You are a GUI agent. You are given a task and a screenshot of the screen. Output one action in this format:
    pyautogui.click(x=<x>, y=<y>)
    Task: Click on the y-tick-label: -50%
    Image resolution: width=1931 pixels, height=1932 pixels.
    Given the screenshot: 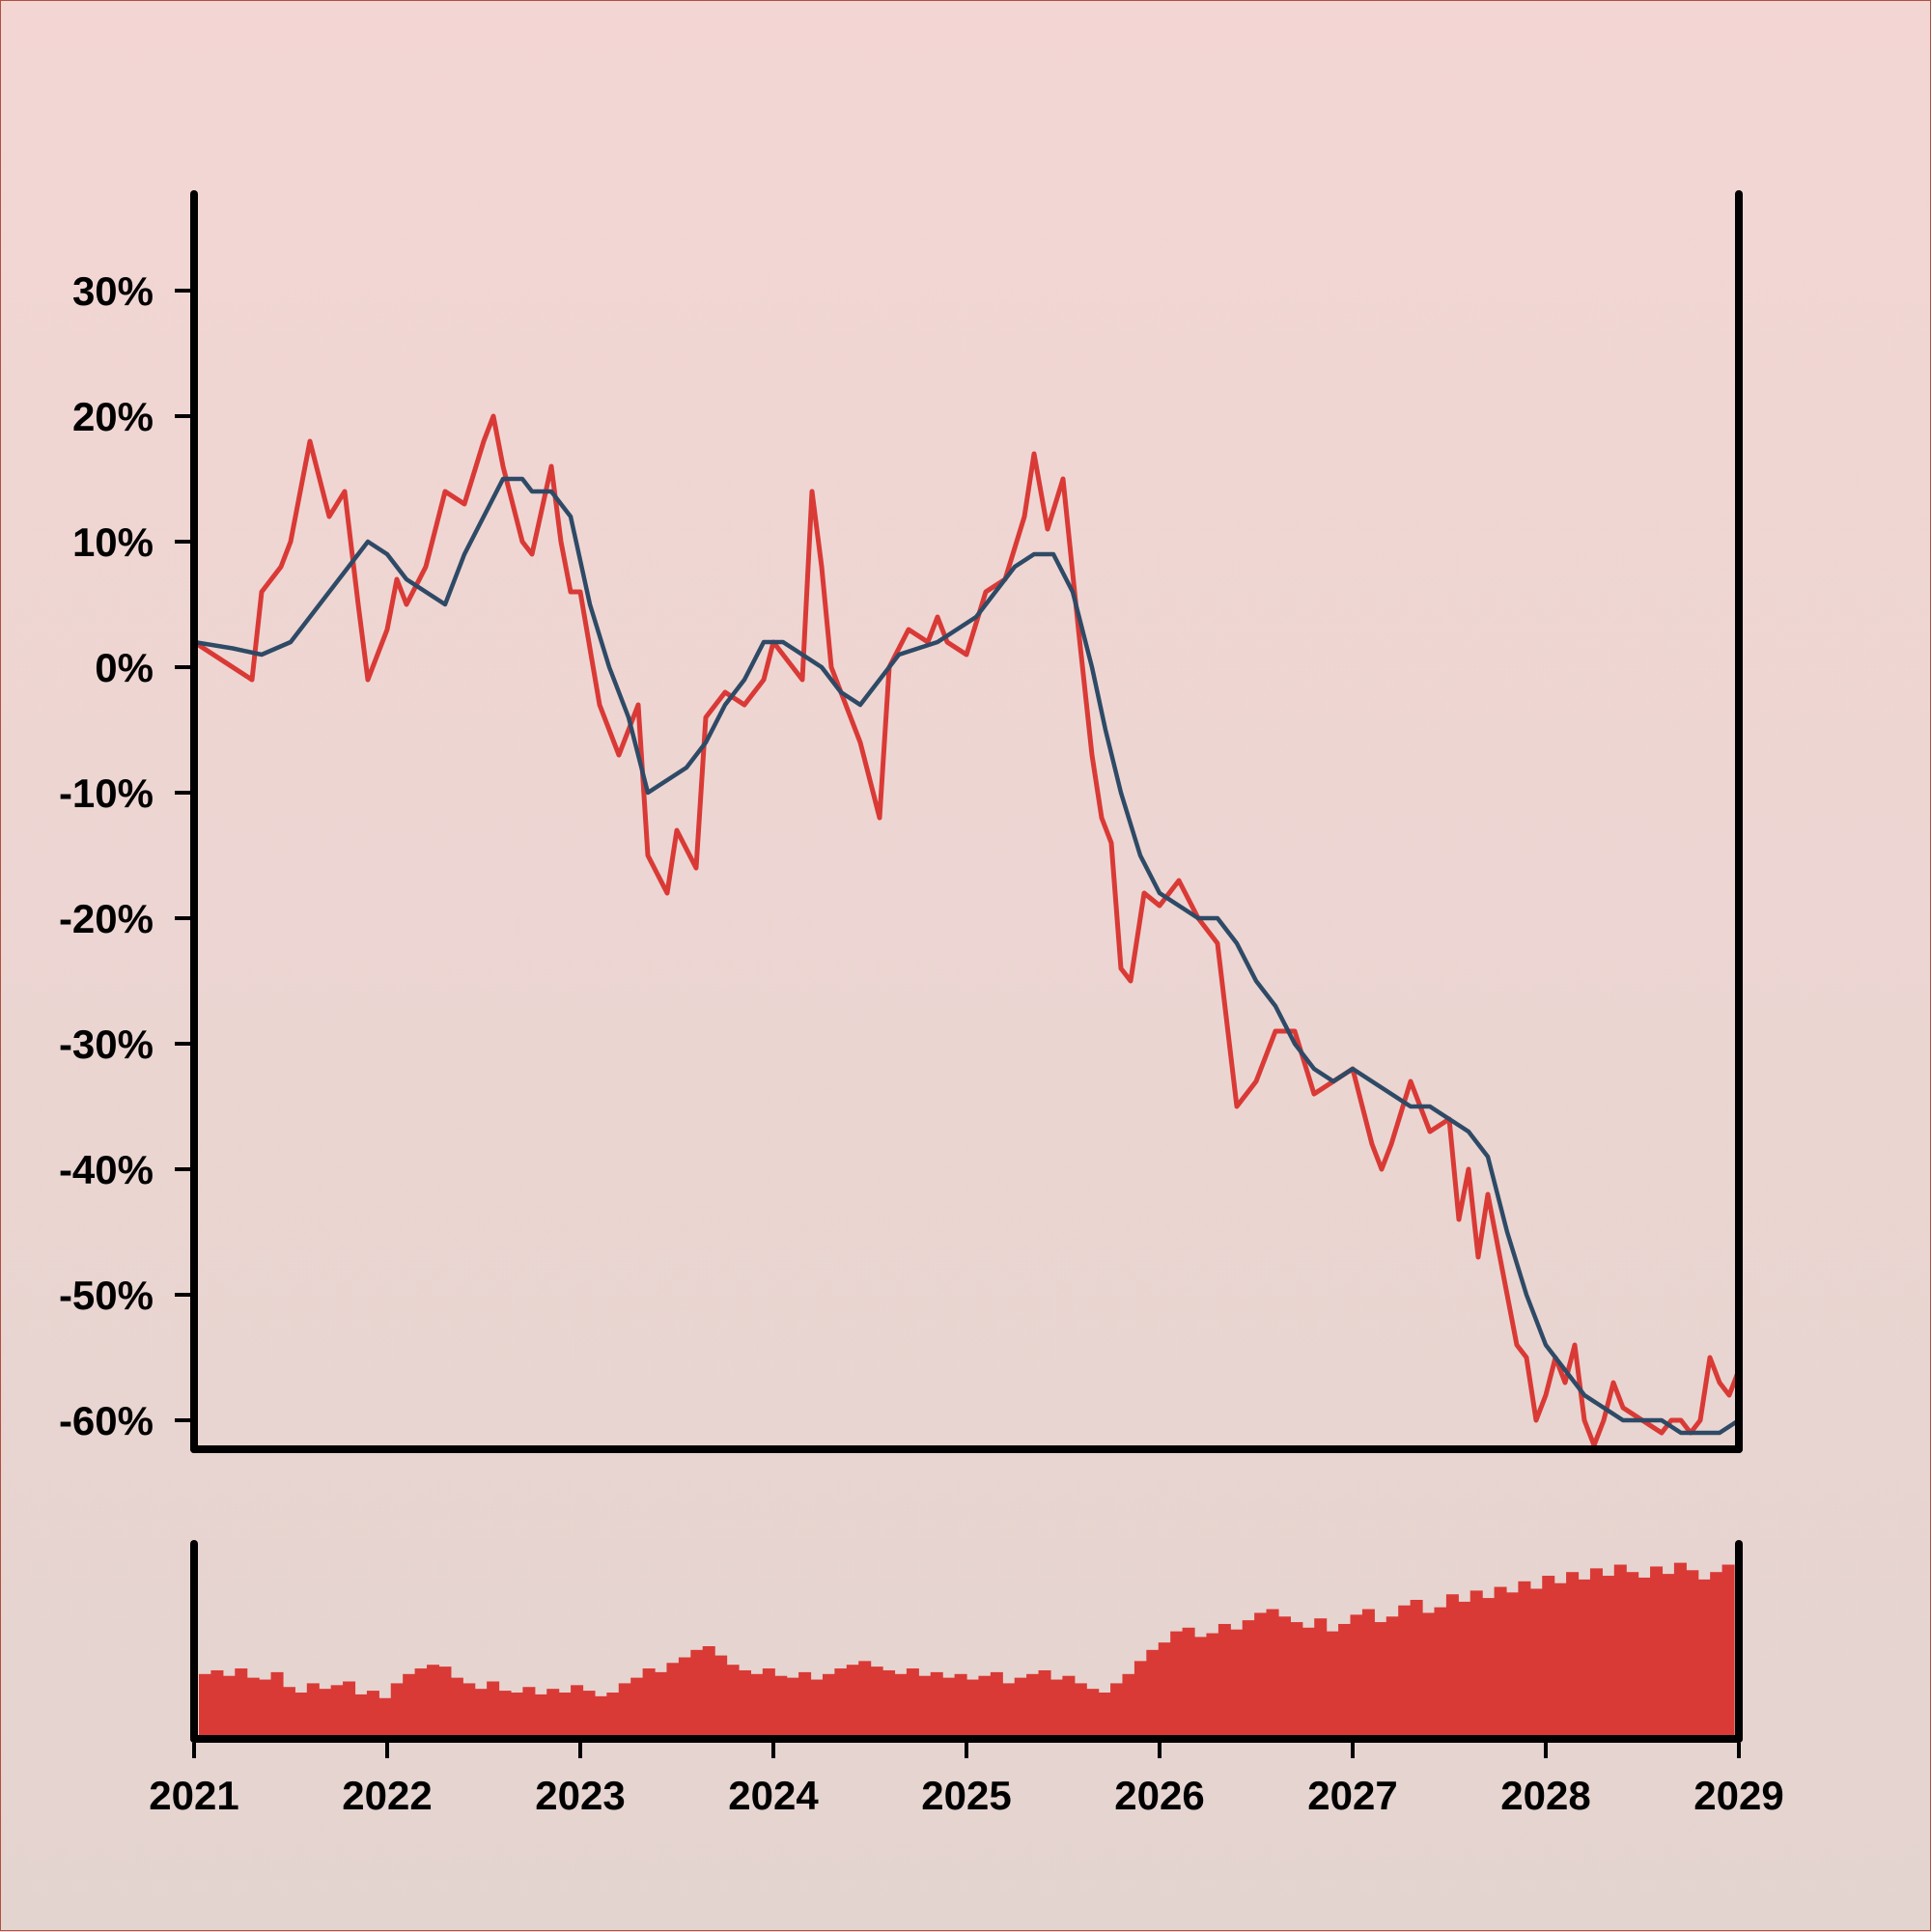 What is the action you would take?
    pyautogui.click(x=106, y=1296)
    